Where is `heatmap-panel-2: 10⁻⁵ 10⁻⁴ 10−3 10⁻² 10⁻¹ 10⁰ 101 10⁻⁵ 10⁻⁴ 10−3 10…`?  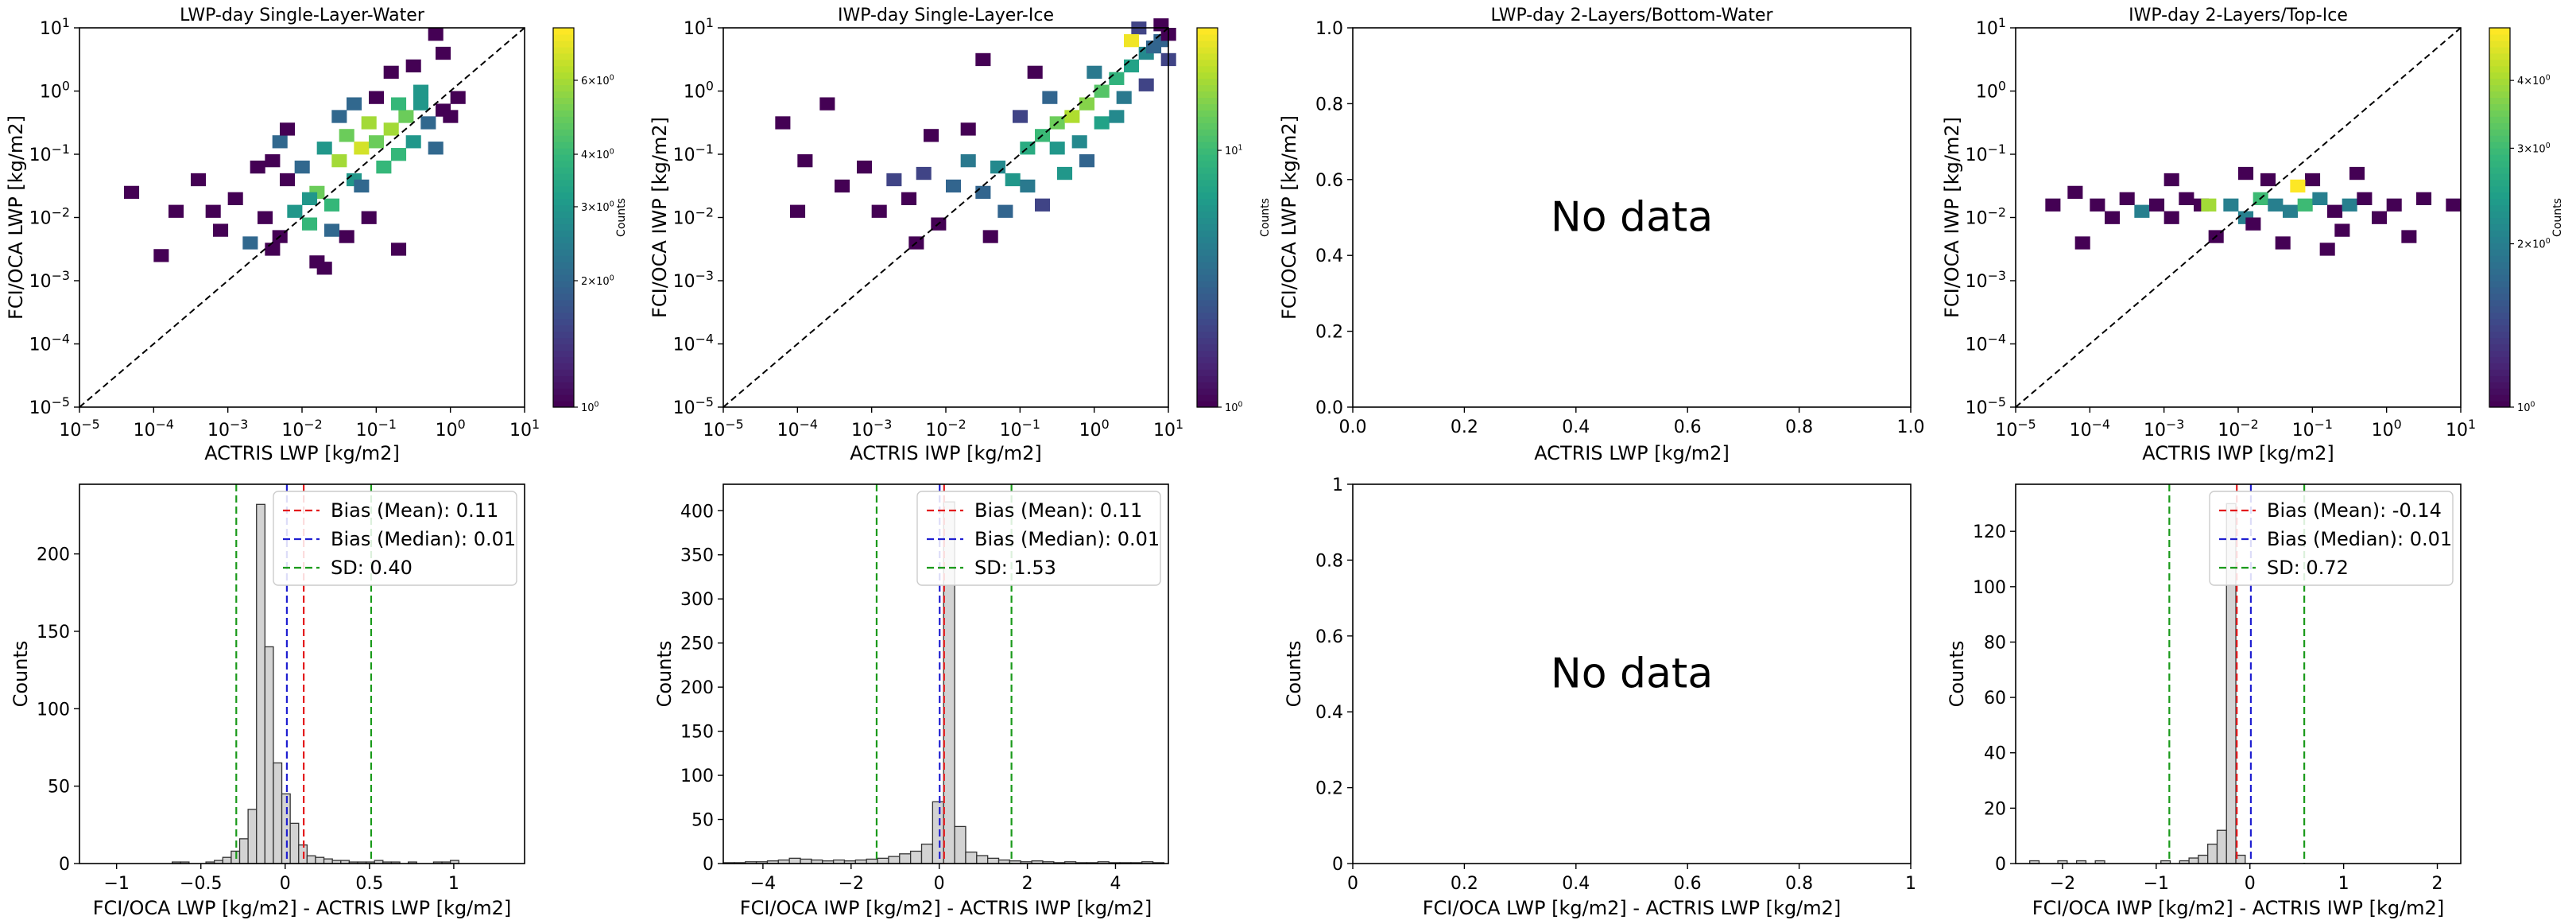 heatmap-panel-2: 10⁻⁵ 10⁻⁴ 10−3 10⁻² 10⁻¹ 10⁰ 101 10⁻⁵ 10⁻⁴ 10−3 10… is located at coordinates (960, 235).